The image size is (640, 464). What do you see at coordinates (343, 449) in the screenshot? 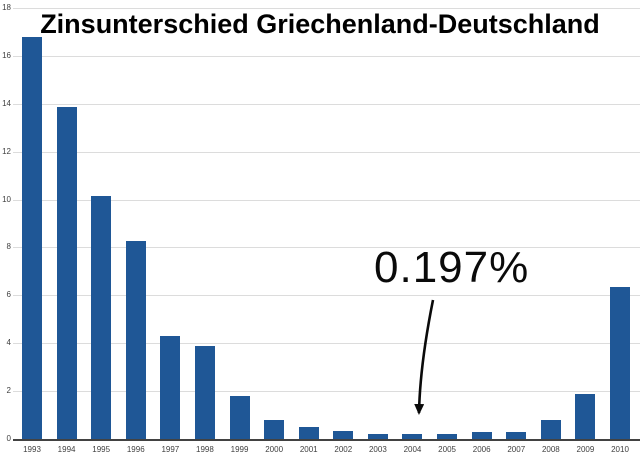
I see `x-axis-tick-2002: 2002` at bounding box center [343, 449].